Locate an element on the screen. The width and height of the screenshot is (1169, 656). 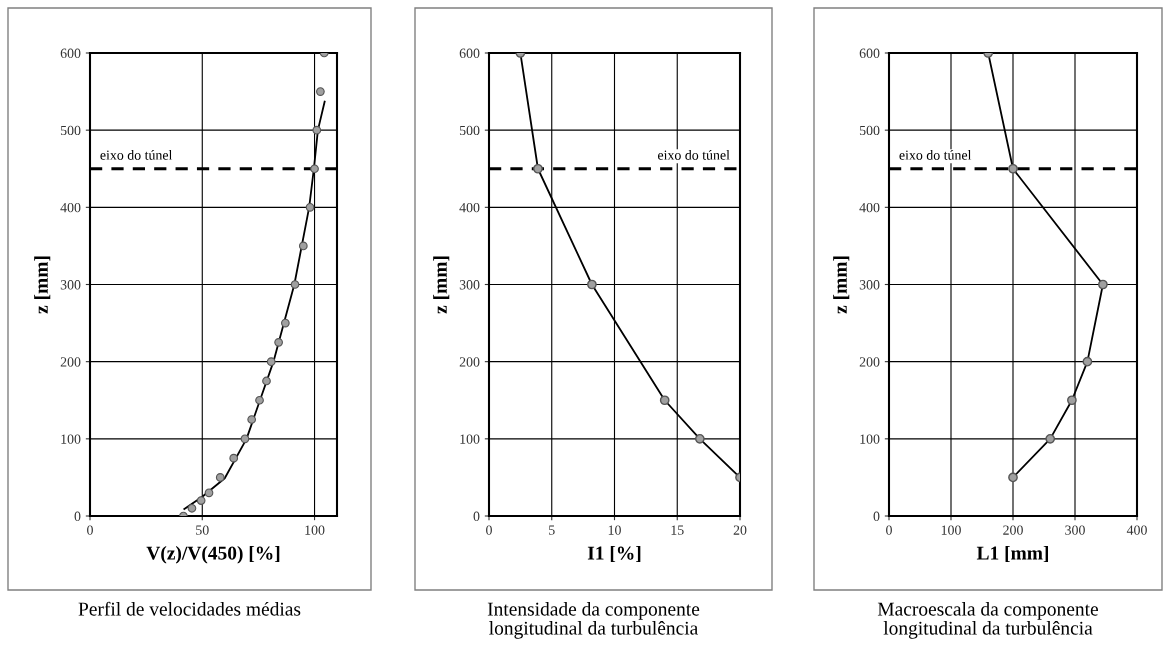
text: Intensidade da componente longitudinal da turbulência is located at coordinates (593, 620).